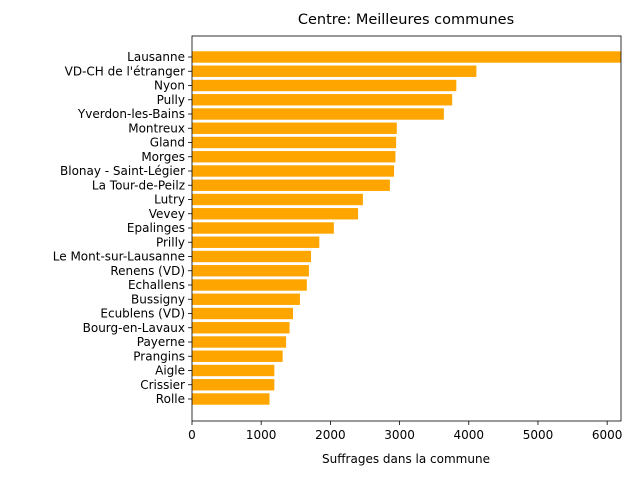 The image size is (640, 480). I want to click on y-category-label: La Tour-de-Peilz, so click(138, 185).